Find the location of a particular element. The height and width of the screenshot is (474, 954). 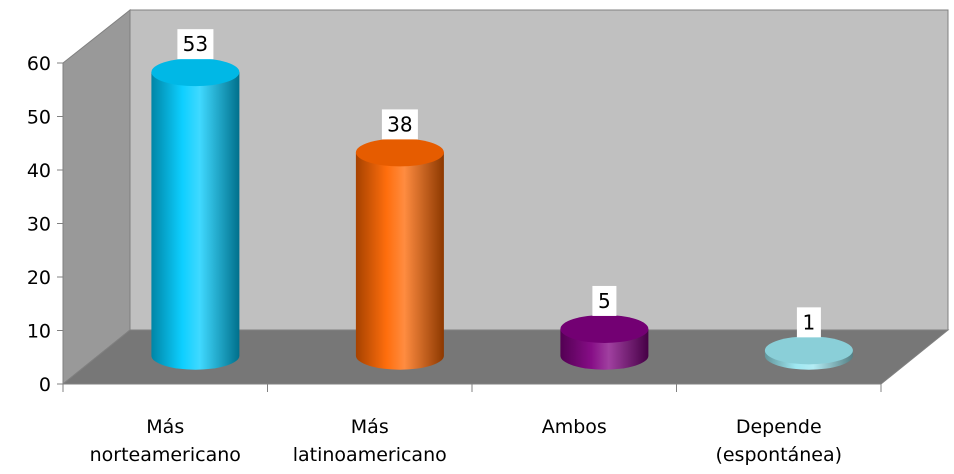

data-label-text: 5 is located at coordinates (604, 301).